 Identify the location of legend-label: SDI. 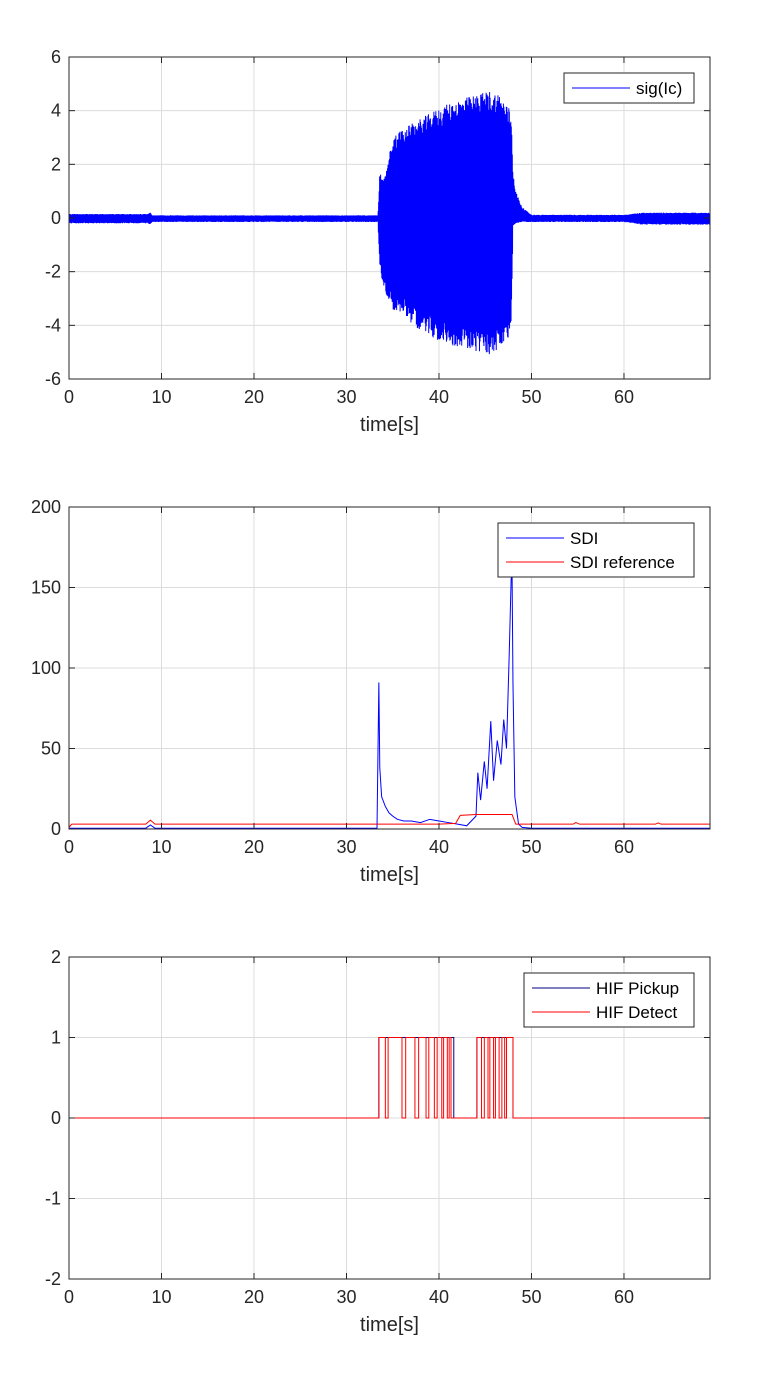
(584, 538).